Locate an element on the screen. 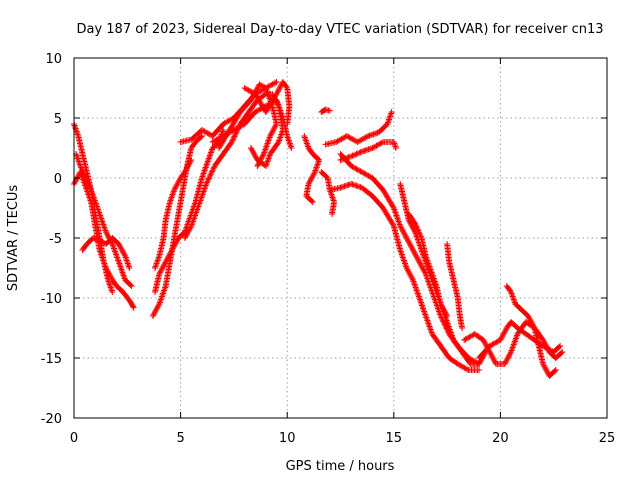 The width and height of the screenshot is (640, 480). x-tick-label: 10 is located at coordinates (287, 438).